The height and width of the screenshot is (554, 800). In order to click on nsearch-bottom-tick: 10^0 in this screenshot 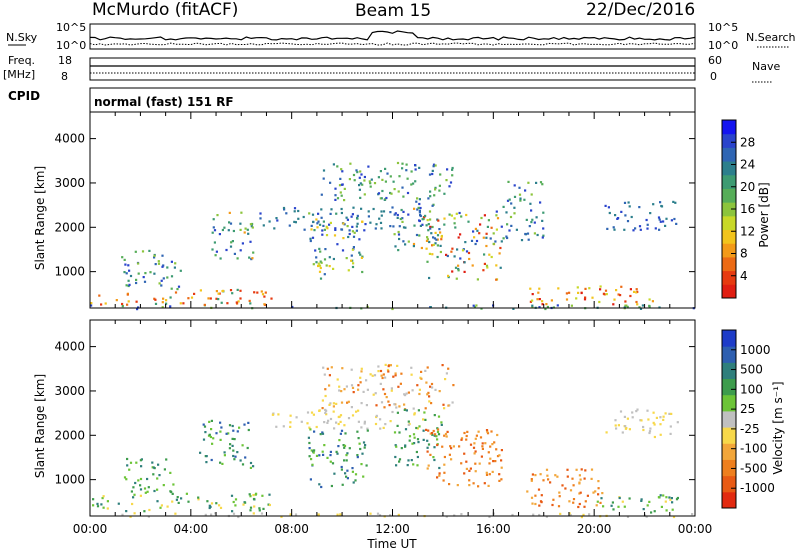, I will do `click(723, 45)`.